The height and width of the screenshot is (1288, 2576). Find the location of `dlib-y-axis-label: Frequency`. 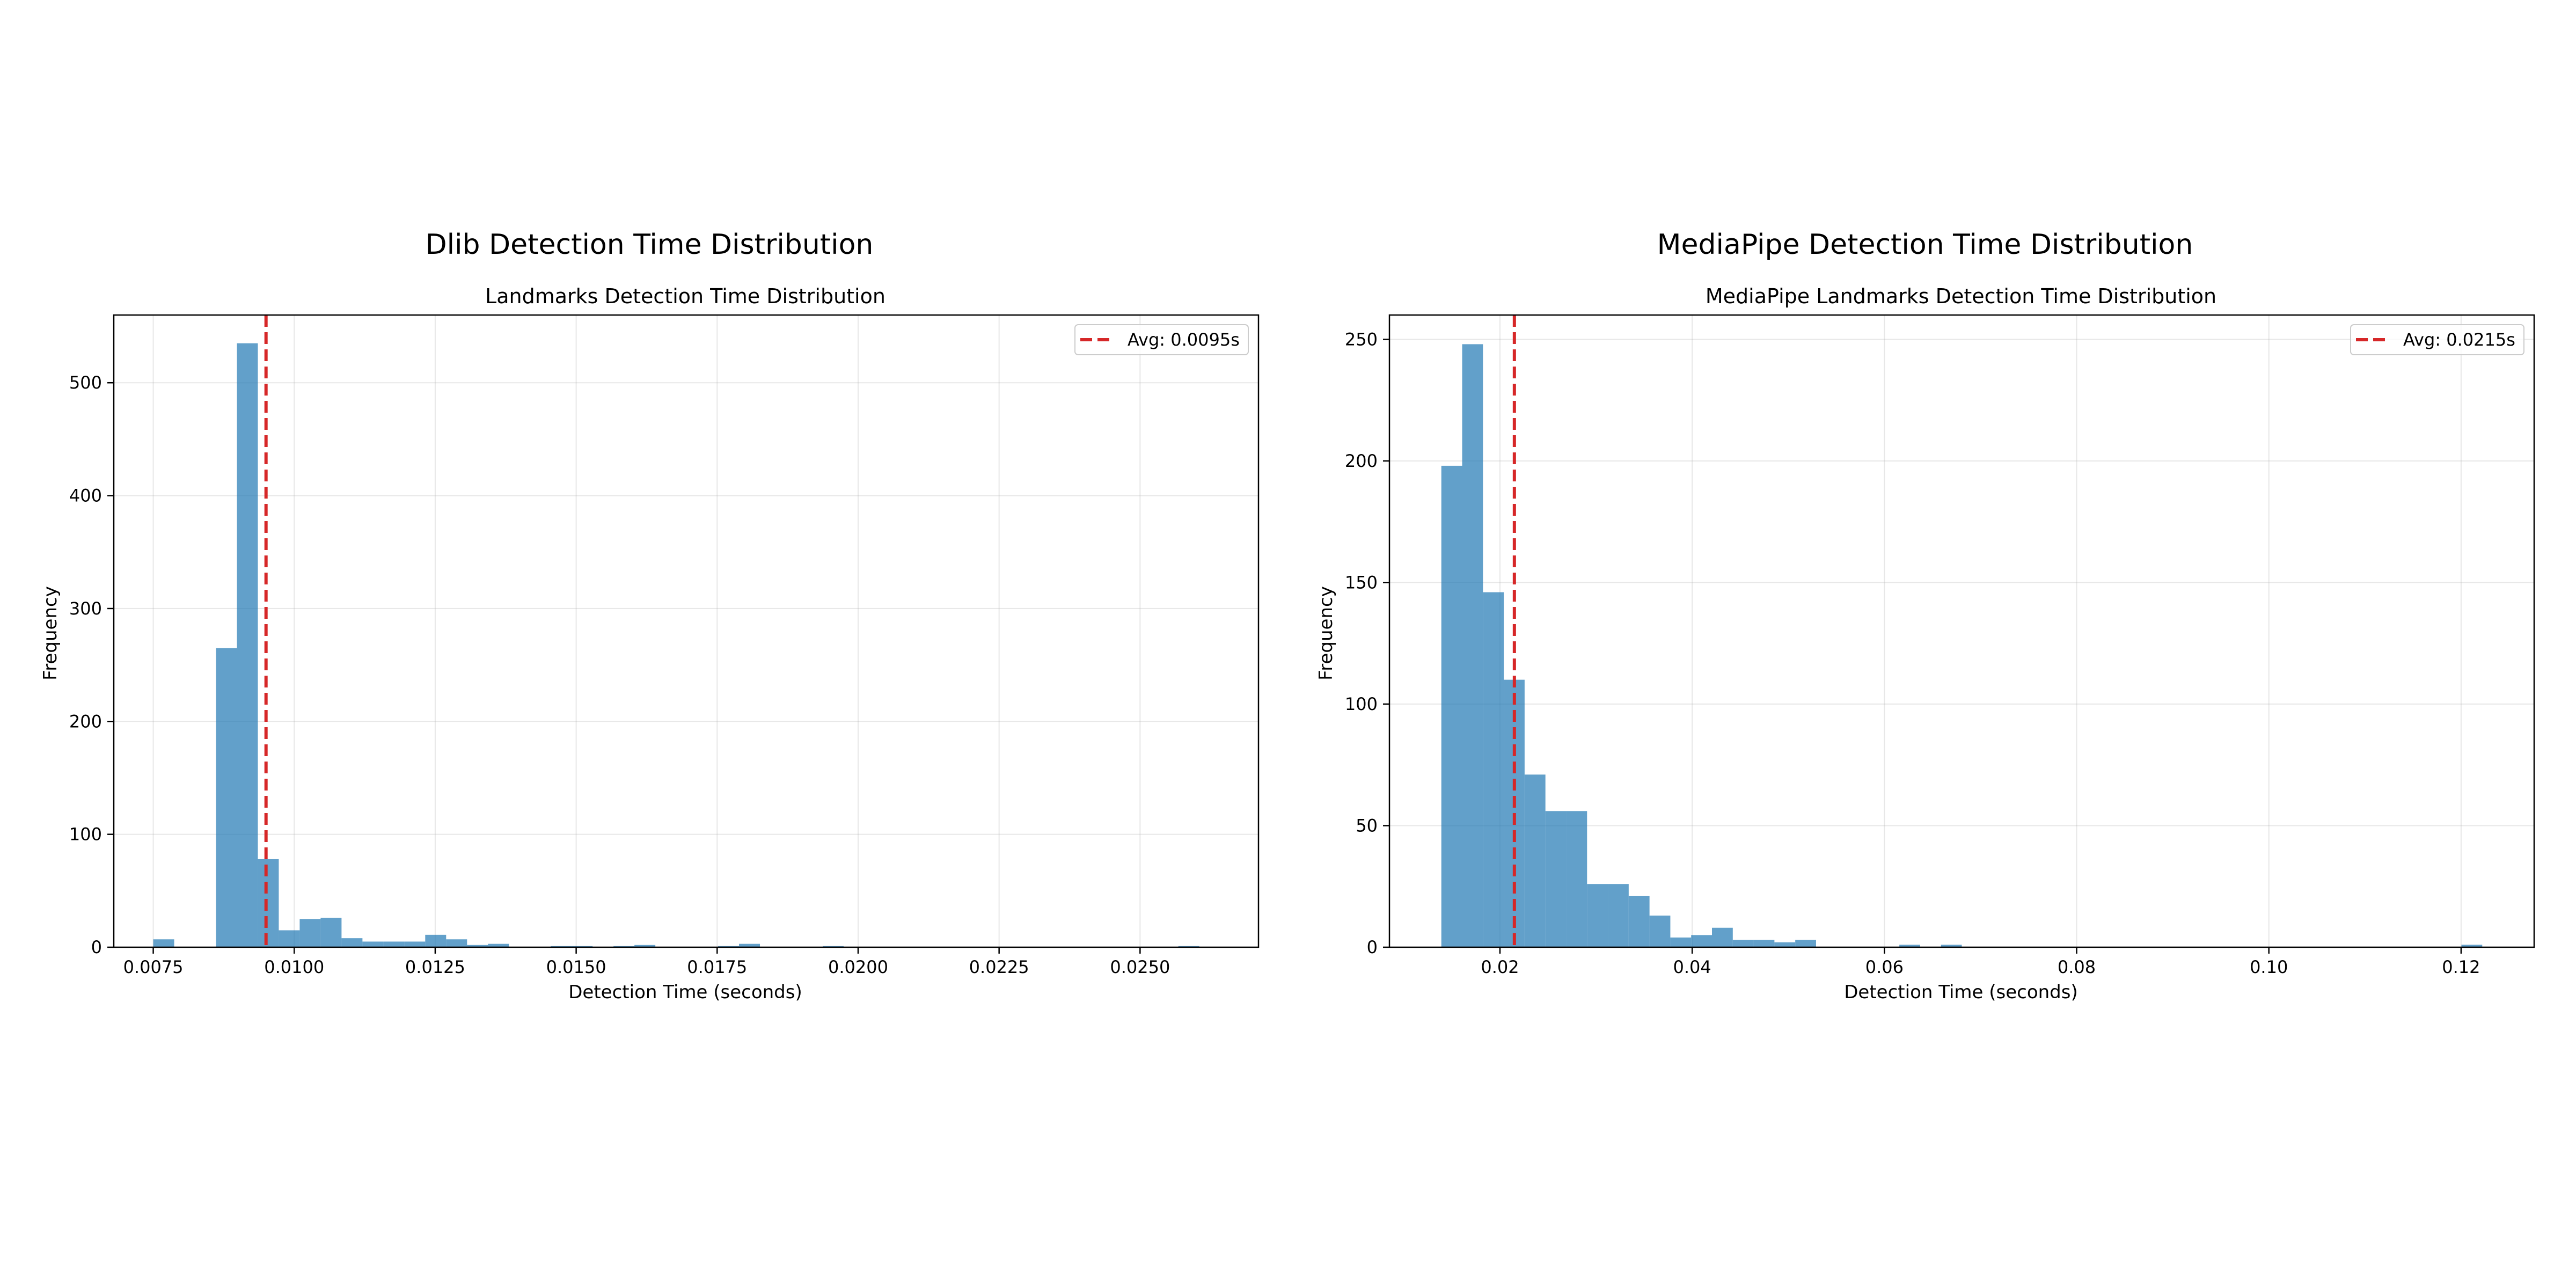

dlib-y-axis-label: Frequency is located at coordinates (50, 633).